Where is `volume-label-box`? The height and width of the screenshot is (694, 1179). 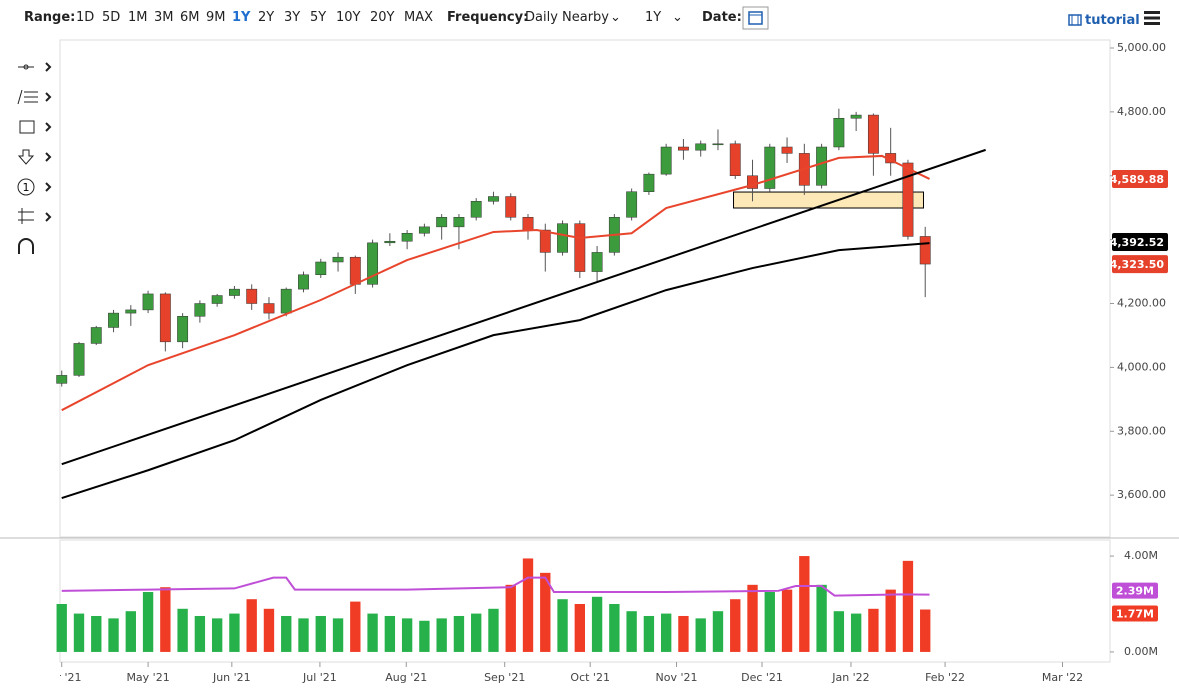 volume-label-box is located at coordinates (1135, 613).